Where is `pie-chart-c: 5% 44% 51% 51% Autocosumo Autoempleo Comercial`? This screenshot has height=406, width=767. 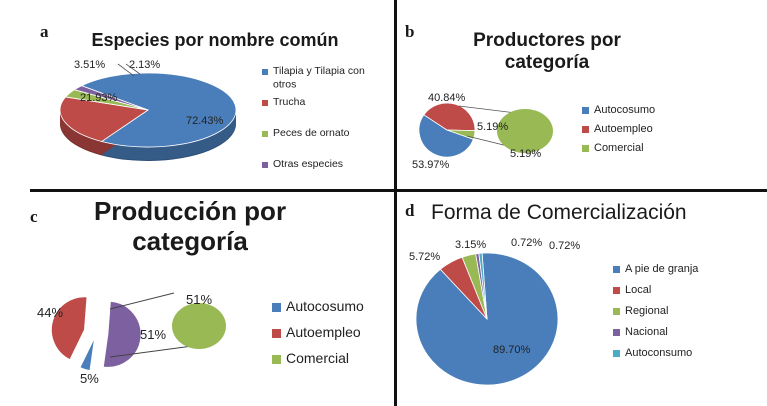
pie-chart-c: 5% 44% 51% 51% Autocosumo Autoempleo Comercial is located at coordinates (200, 339).